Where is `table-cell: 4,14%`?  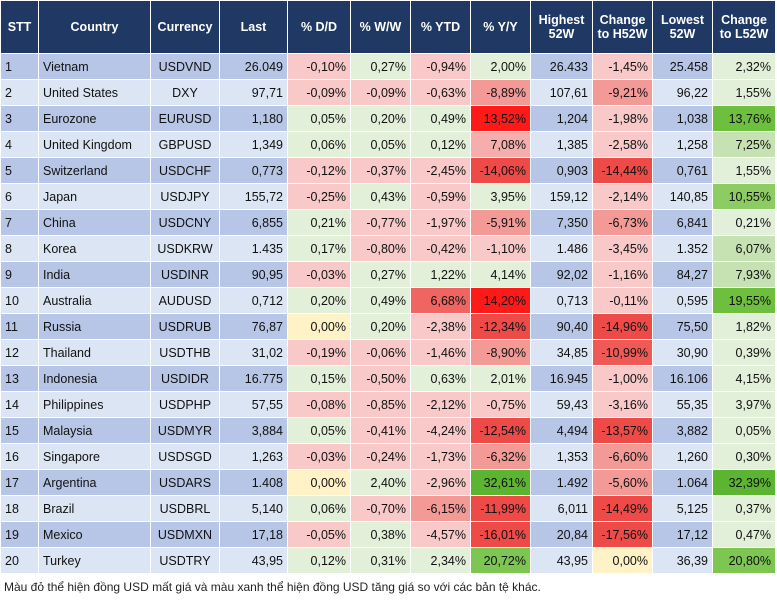 table-cell: 4,14% is located at coordinates (500, 274).